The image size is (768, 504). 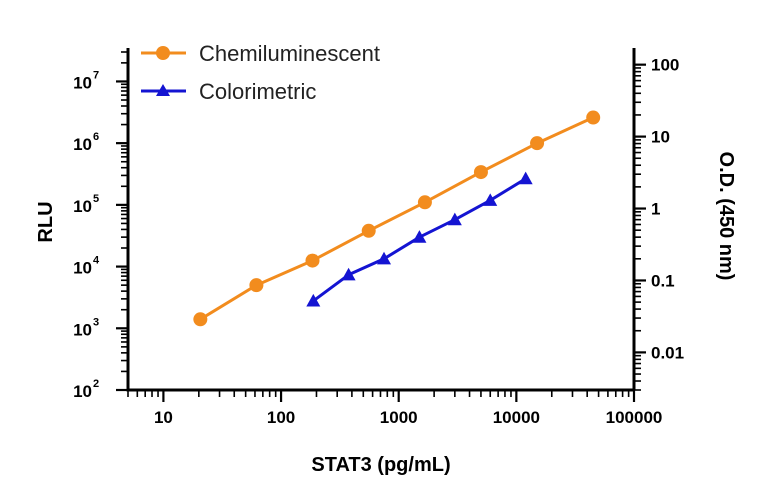 What do you see at coordinates (665, 65) in the screenshot?
I see `y-right-tick-label: 100` at bounding box center [665, 65].